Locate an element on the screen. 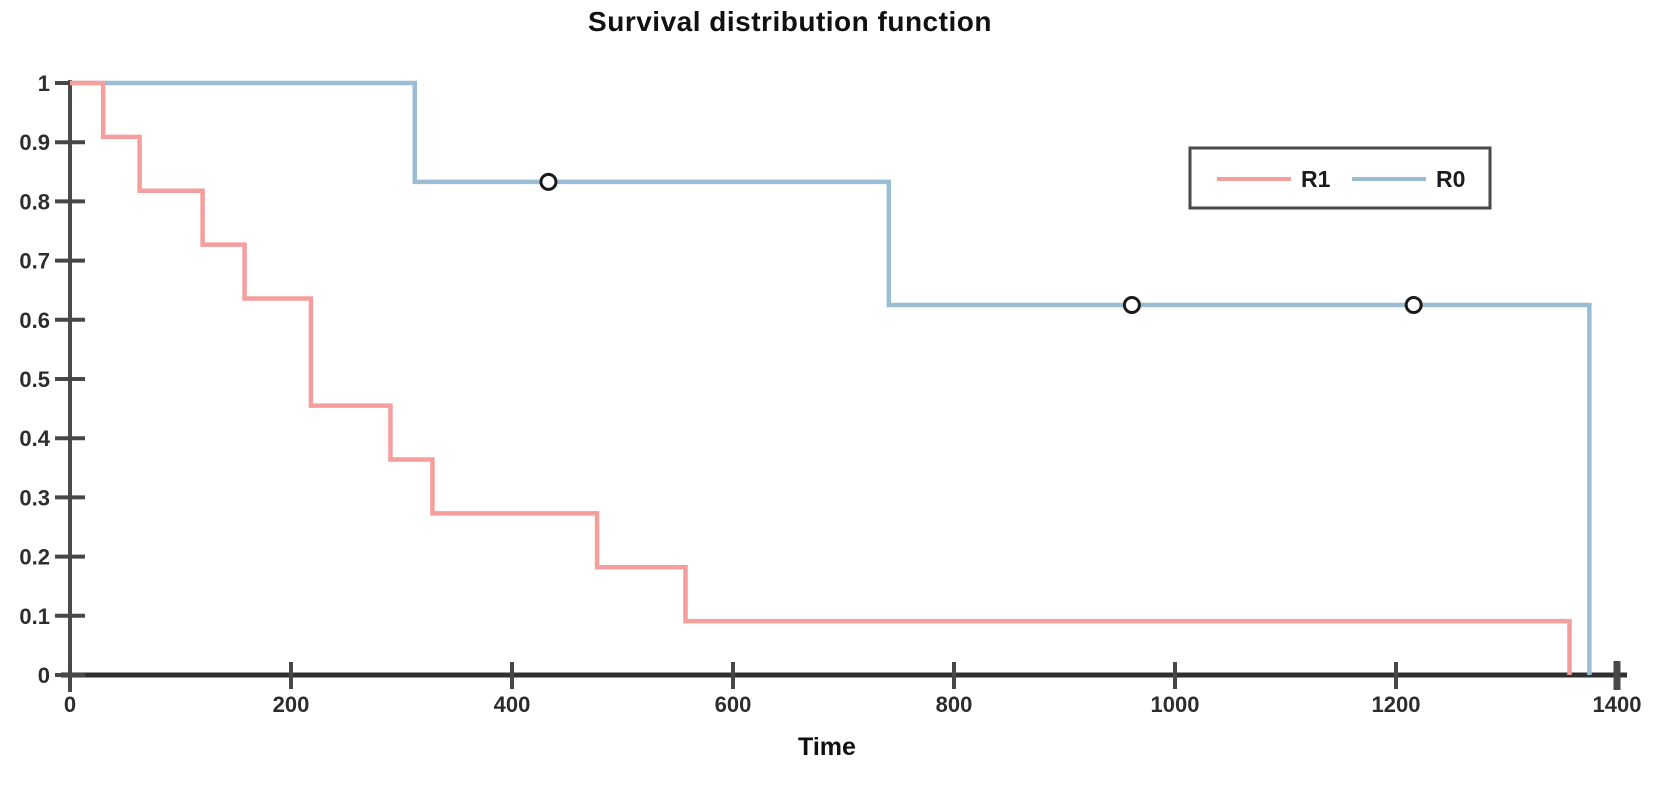 This screenshot has height=785, width=1654. x-tick-label: 800 is located at coordinates (954, 704).